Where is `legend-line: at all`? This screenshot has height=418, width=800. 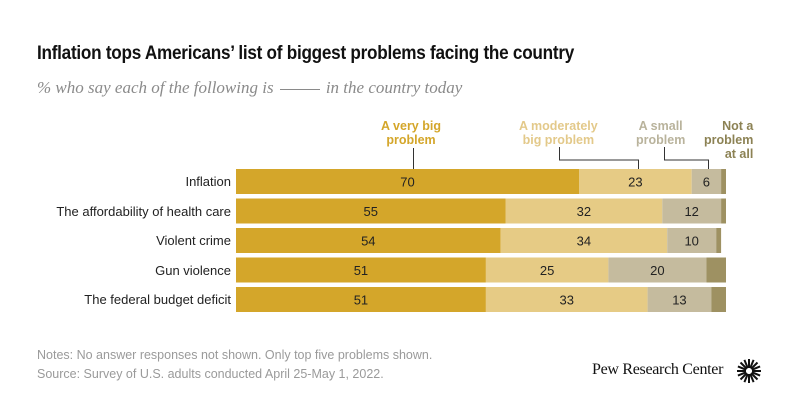 legend-line: at all is located at coordinates (739, 154).